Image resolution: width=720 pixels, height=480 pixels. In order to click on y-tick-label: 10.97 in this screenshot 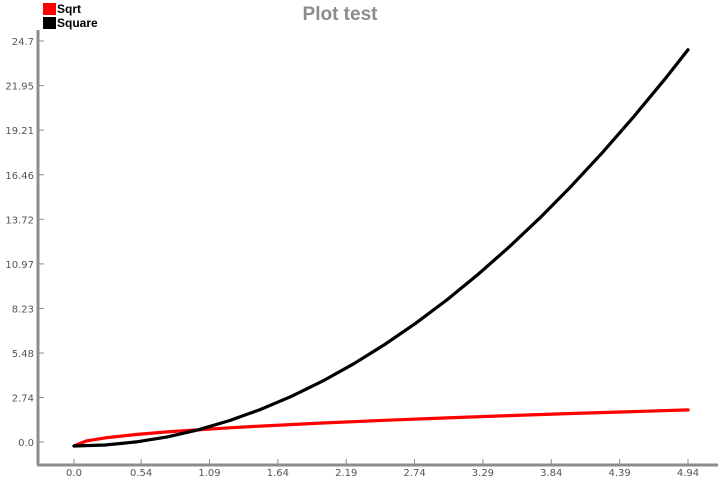, I will do `click(19, 265)`.